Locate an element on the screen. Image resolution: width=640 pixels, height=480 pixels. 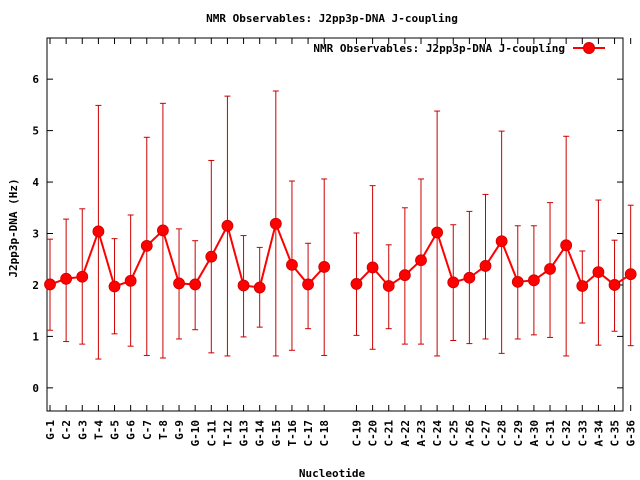
data-points is located at coordinates (340, 255).